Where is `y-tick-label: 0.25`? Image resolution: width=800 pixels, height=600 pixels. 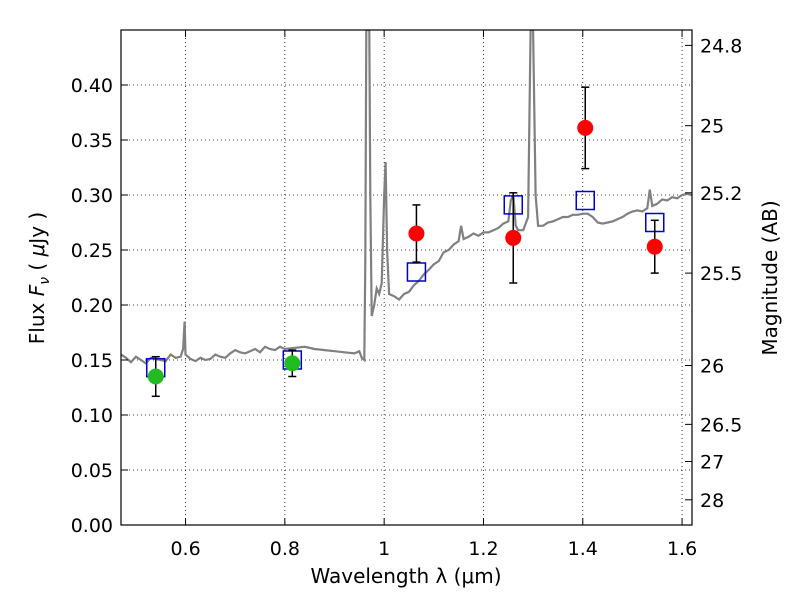
y-tick-label: 0.25 is located at coordinates (92, 251).